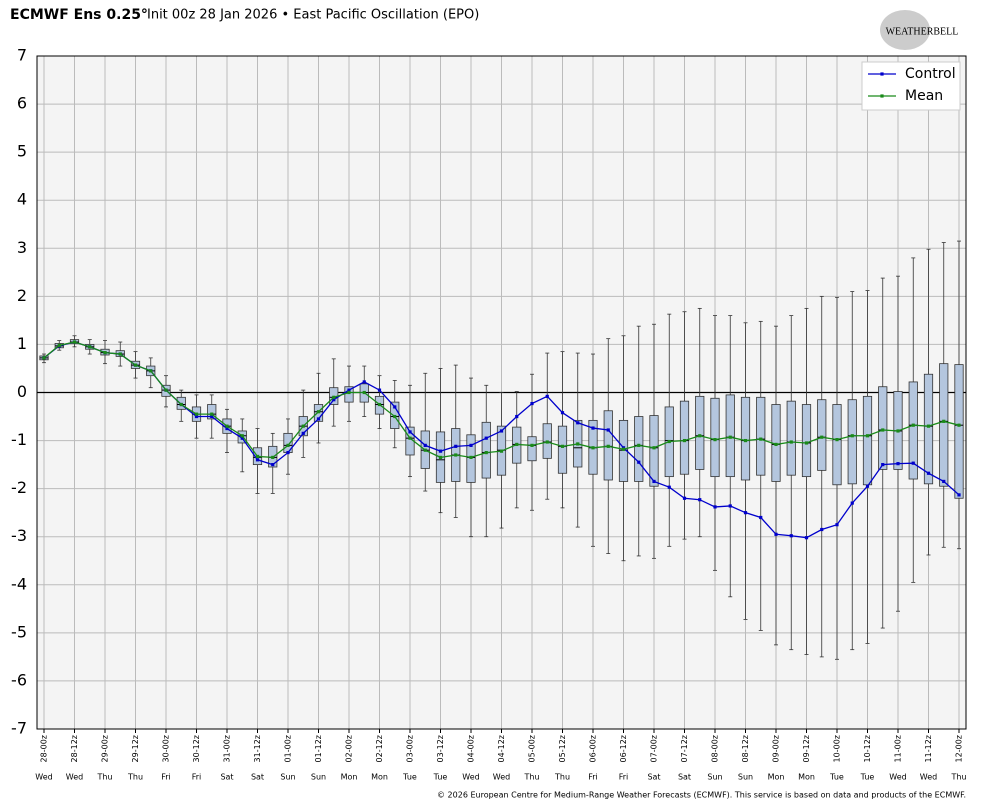 This screenshot has width=984, height=812. I want to click on y-tick-label: 6, so click(22, 103).